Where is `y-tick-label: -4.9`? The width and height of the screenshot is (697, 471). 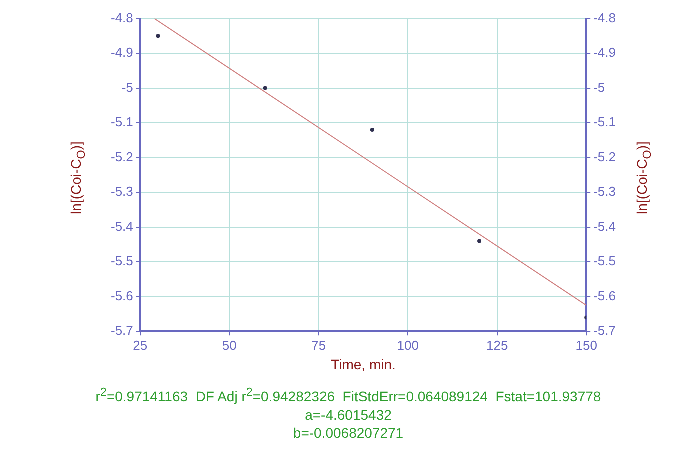
y-tick-label: -4.9 is located at coordinates (122, 52).